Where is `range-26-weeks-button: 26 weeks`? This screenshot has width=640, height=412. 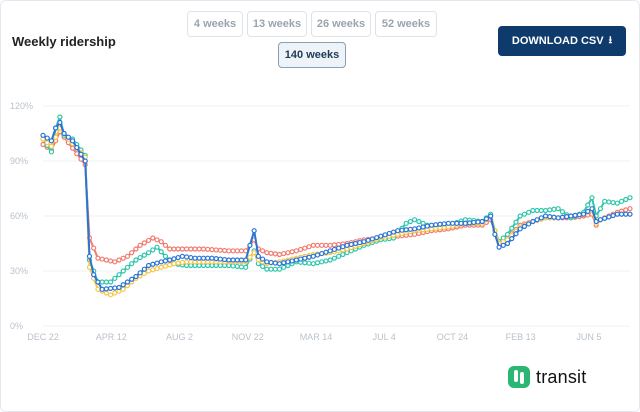
range-26-weeks-button: 26 weeks is located at coordinates (341, 24).